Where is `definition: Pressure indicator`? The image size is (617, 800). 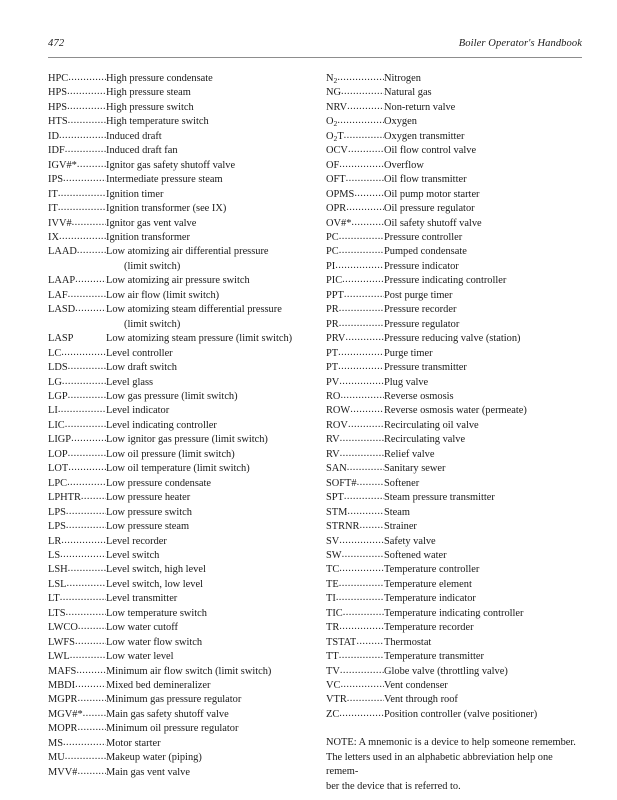 definition: Pressure indicator is located at coordinates (421, 266).